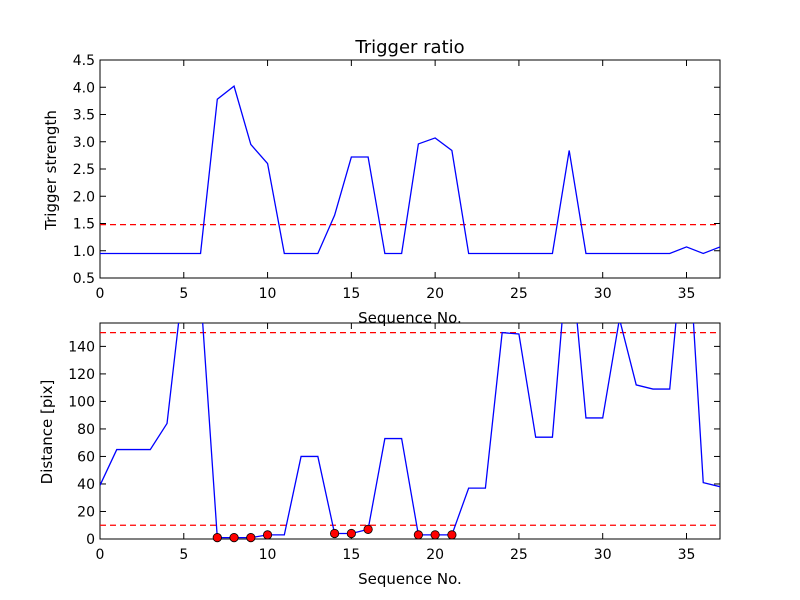 This screenshot has width=800, height=600. Describe the element at coordinates (84, 279) in the screenshot. I see `trigger-ratio-y-tick-label: 0.5` at that location.